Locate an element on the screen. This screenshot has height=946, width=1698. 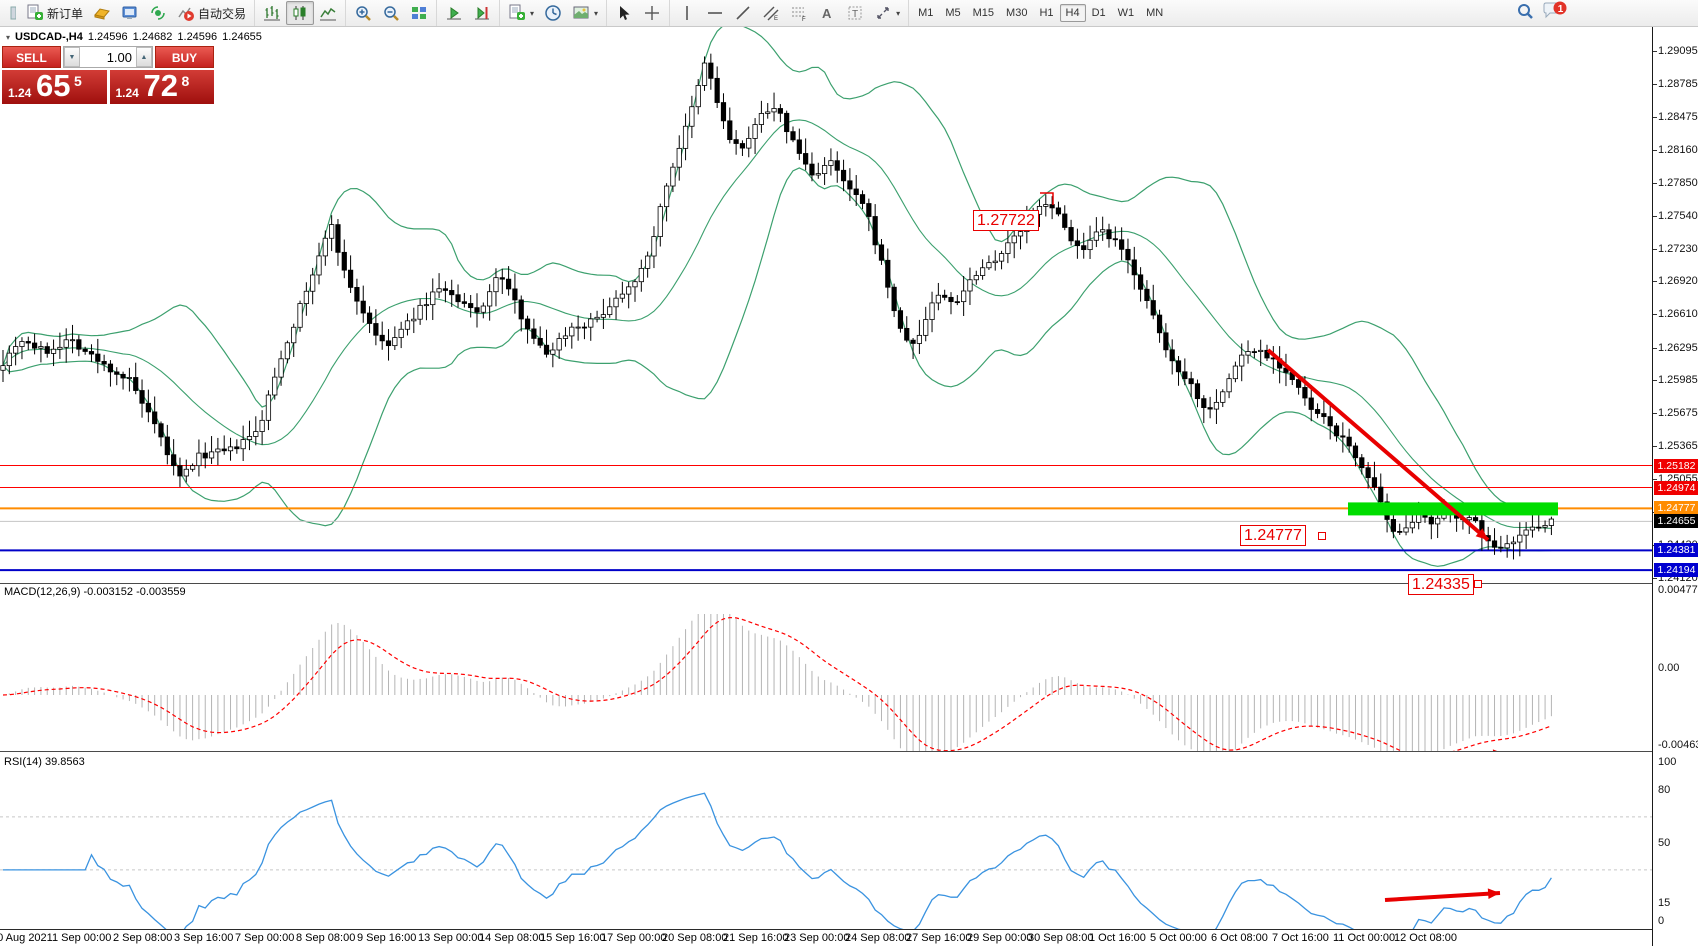
time-axis-label: 24 Sep 08:00 is located at coordinates (878, 938).